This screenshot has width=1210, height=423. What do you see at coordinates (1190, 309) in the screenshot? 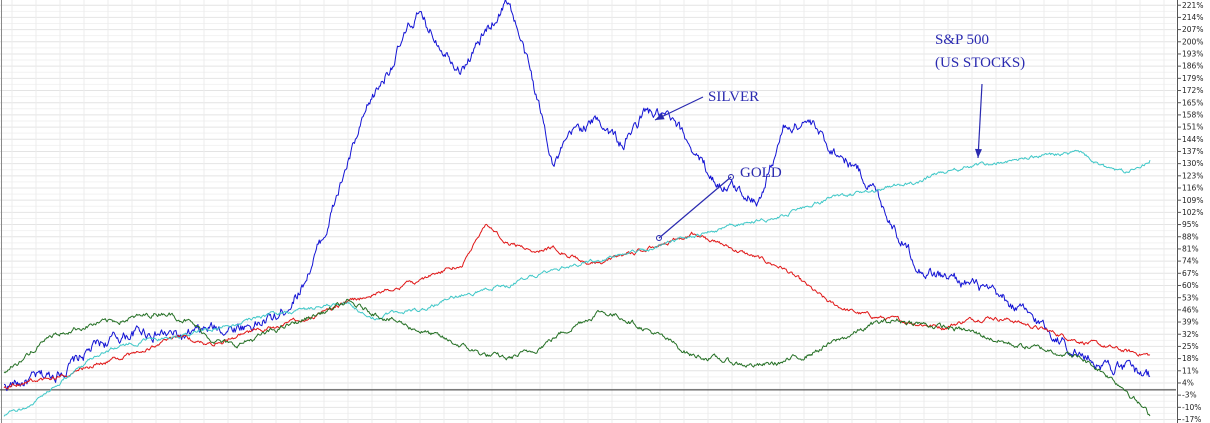
I see `y-tick-label: 46%` at bounding box center [1190, 309].